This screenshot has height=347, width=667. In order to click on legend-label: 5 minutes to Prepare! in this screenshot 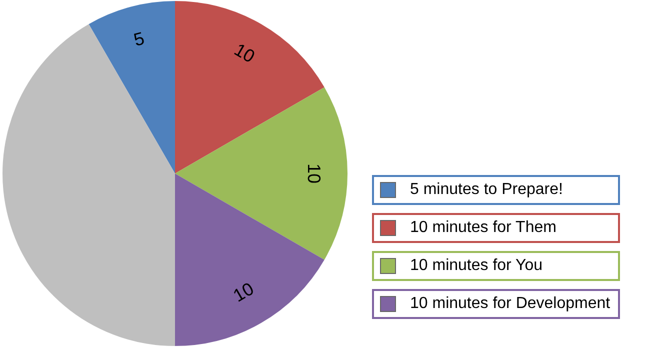, I will do `click(486, 190)`.